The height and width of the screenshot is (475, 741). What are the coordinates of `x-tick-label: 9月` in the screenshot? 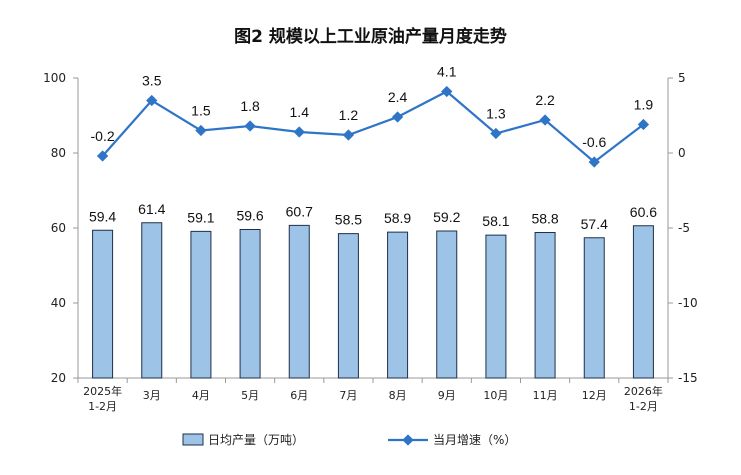 It's located at (447, 395).